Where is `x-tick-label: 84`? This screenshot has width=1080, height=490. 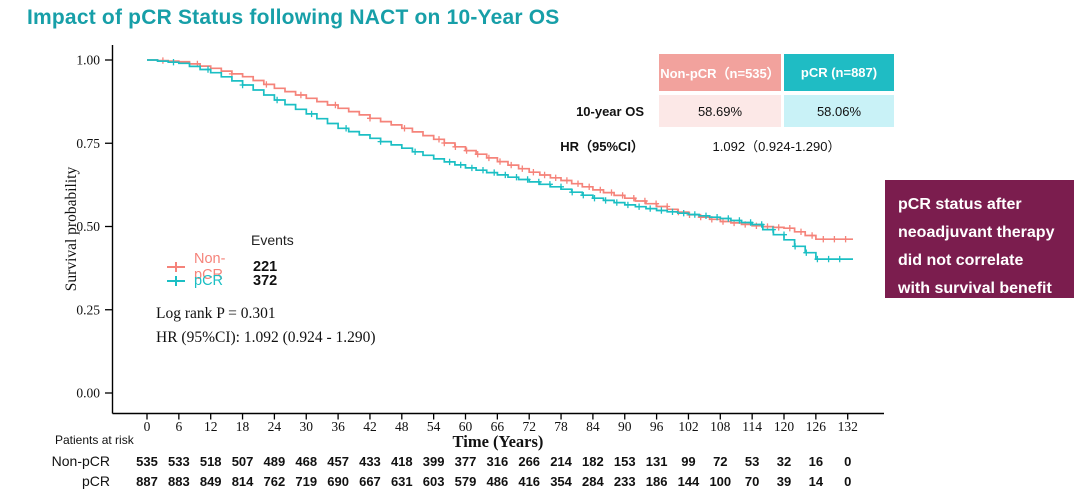 x-tick-label: 84 is located at coordinates (593, 426).